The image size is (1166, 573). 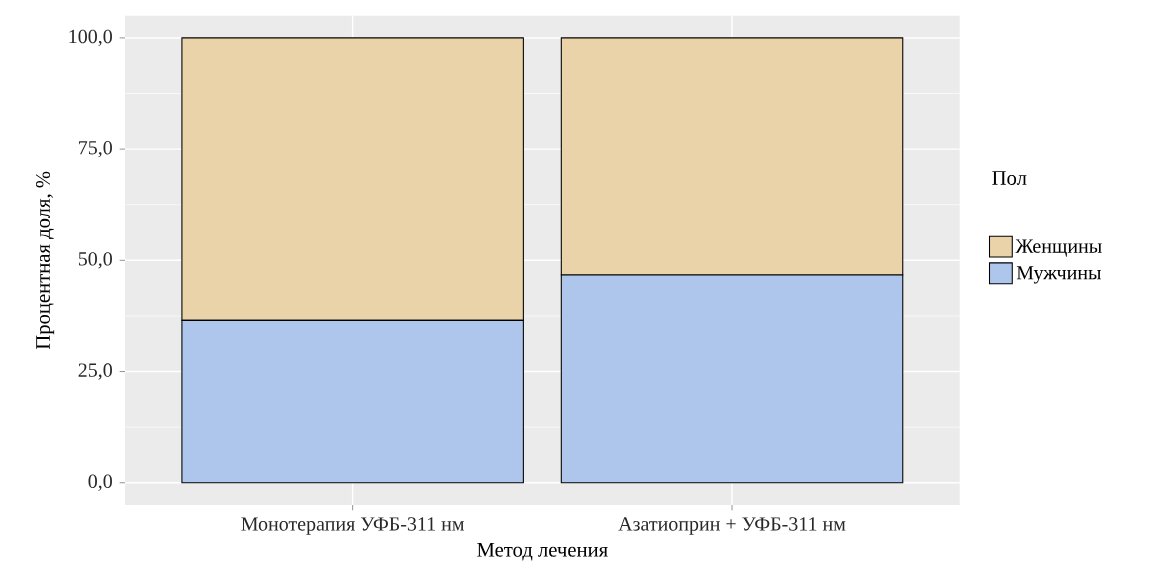 I want to click on y-tick-label: 50,0, so click(x=95, y=260).